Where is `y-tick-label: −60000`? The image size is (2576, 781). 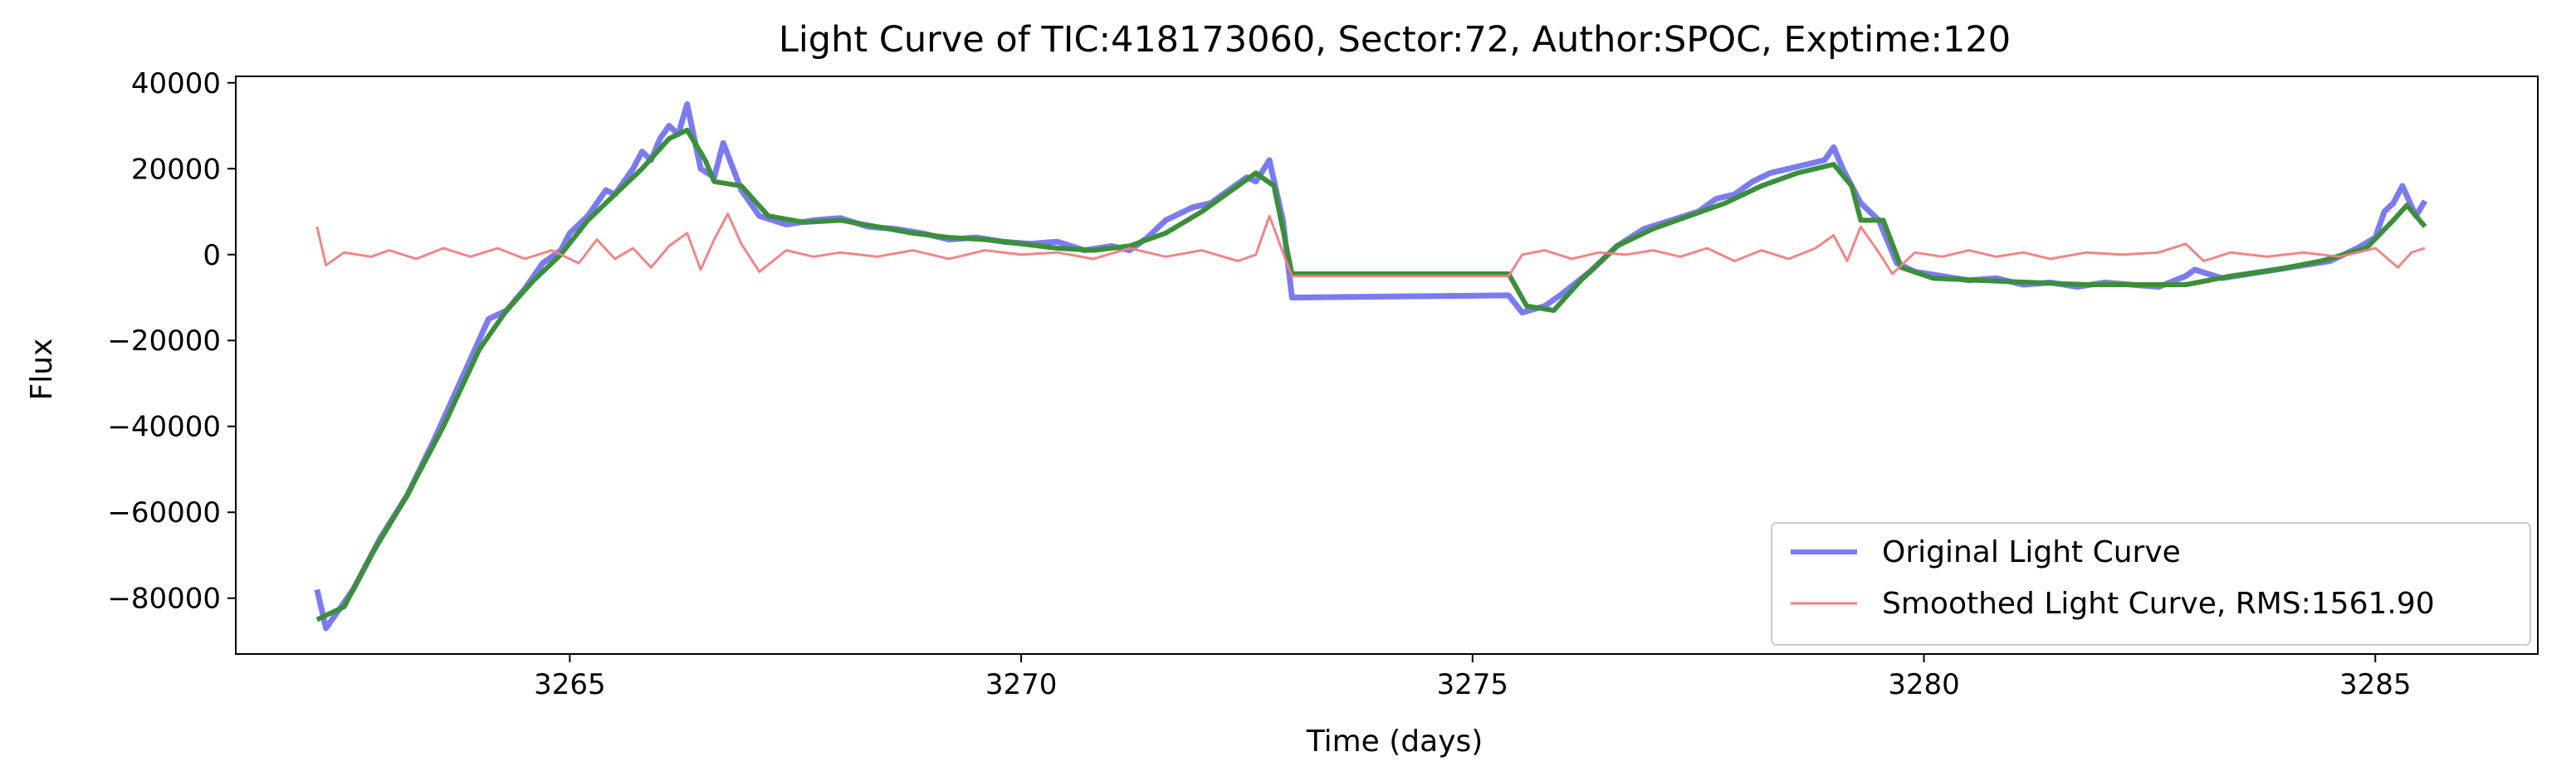
y-tick-label: −60000 is located at coordinates (164, 513).